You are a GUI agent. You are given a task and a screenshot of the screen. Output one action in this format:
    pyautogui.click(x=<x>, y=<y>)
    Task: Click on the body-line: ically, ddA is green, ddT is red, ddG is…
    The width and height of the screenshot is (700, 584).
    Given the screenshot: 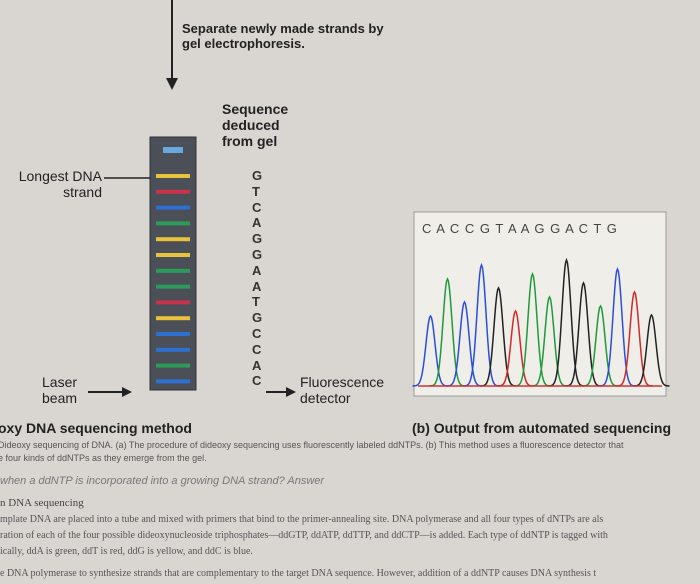 What is the action you would take?
    pyautogui.click(x=126, y=551)
    